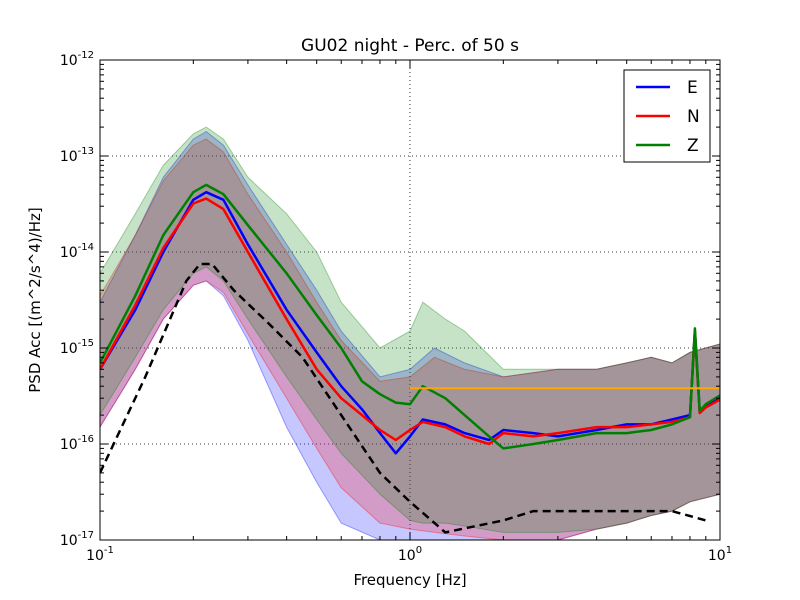 The width and height of the screenshot is (800, 600). I want to click on legend-label-e: E, so click(692, 88).